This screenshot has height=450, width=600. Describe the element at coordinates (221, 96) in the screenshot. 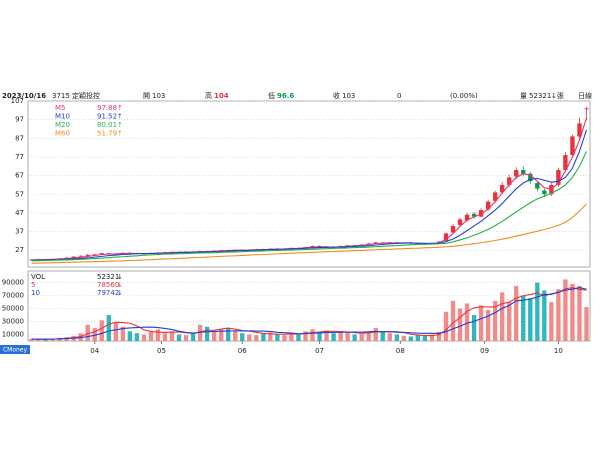

I see `high: 104` at that location.